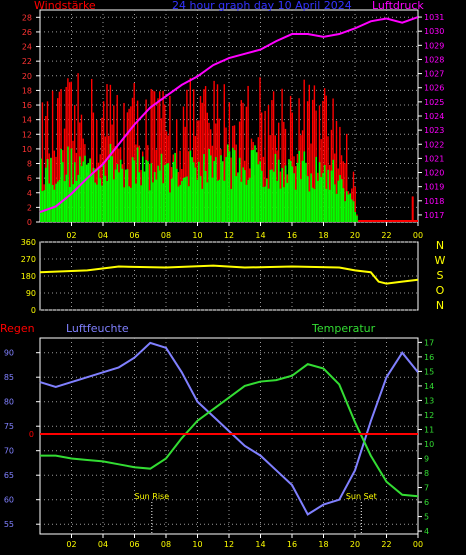  What do you see at coordinates (440, 260) in the screenshot?
I see `compass-label: W` at bounding box center [440, 260].